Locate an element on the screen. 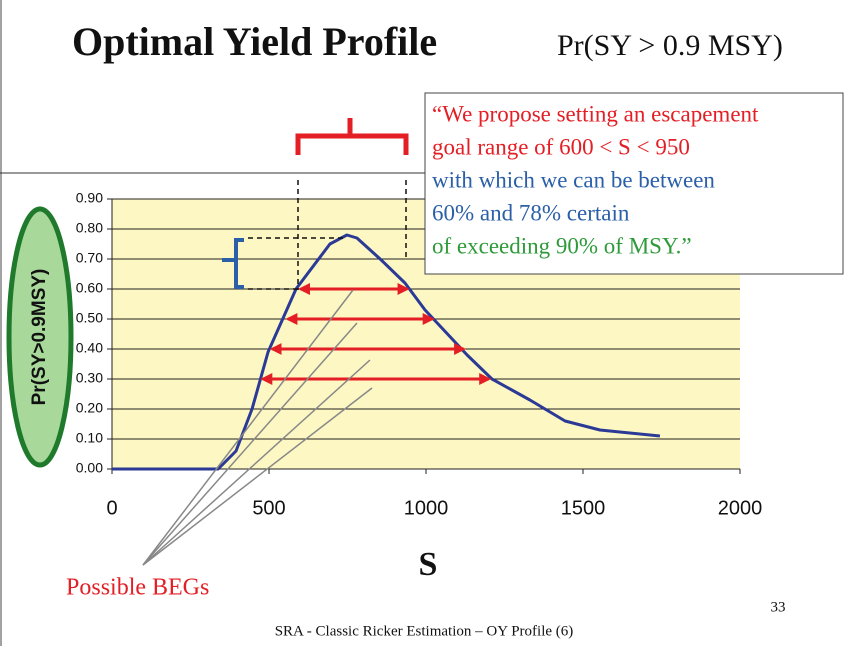  y-tick-label: 0.80 is located at coordinates (89, 228).